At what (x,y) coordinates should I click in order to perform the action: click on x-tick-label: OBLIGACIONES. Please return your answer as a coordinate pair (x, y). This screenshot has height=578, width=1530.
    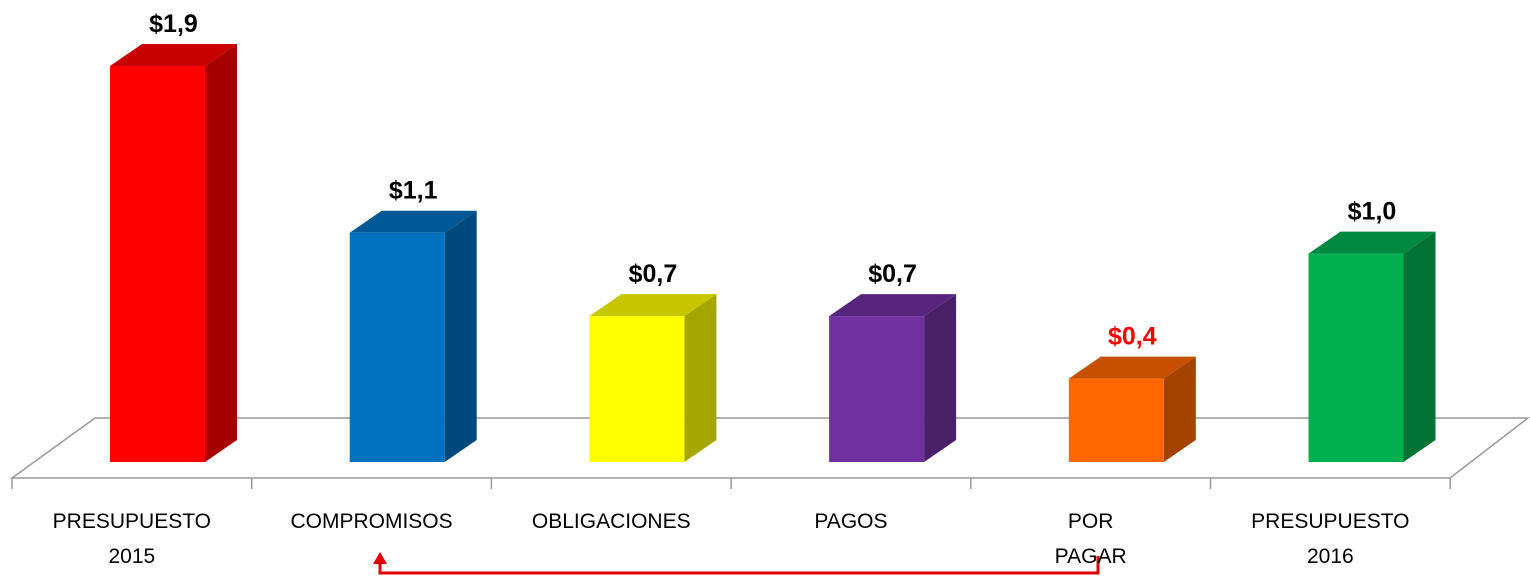
    Looking at the image, I should click on (611, 521).